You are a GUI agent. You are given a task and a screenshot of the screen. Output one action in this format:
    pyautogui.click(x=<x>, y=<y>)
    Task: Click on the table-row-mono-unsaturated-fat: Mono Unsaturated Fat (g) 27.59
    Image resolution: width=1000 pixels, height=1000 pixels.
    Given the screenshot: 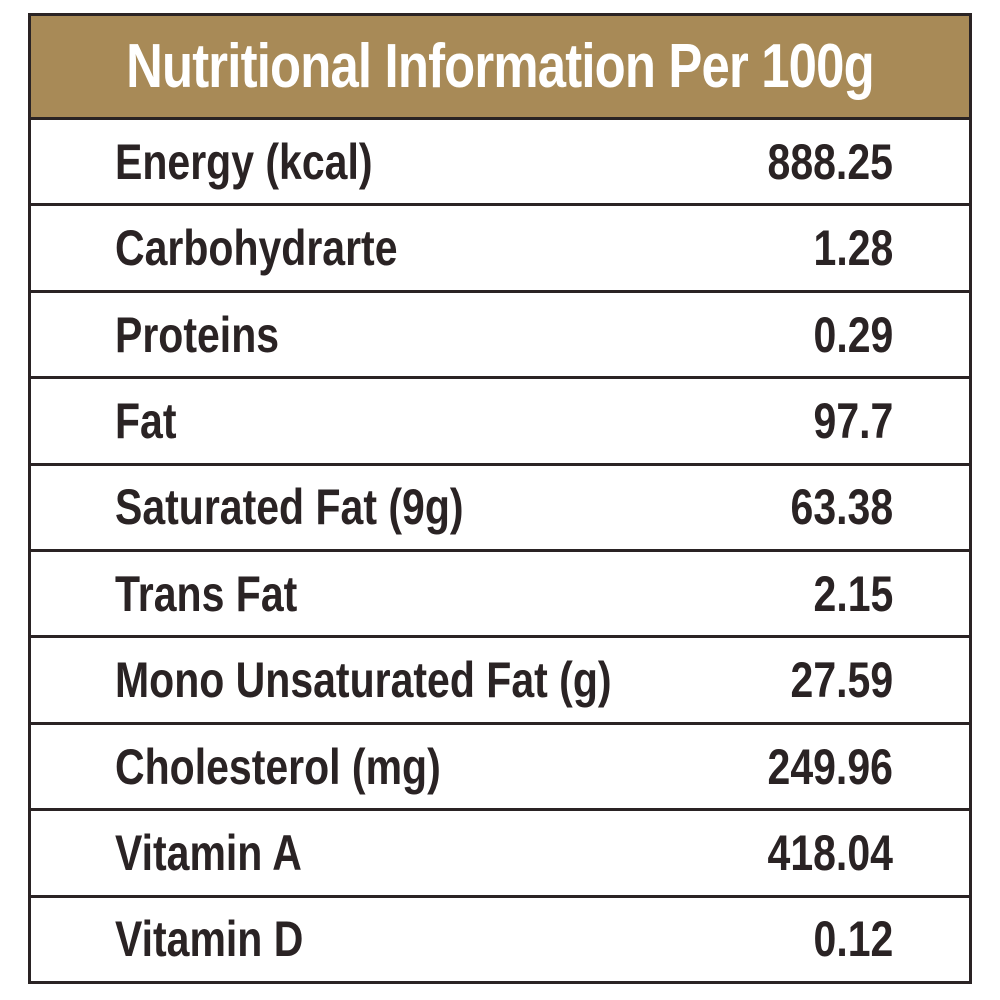 What is the action you would take?
    pyautogui.click(x=500, y=681)
    